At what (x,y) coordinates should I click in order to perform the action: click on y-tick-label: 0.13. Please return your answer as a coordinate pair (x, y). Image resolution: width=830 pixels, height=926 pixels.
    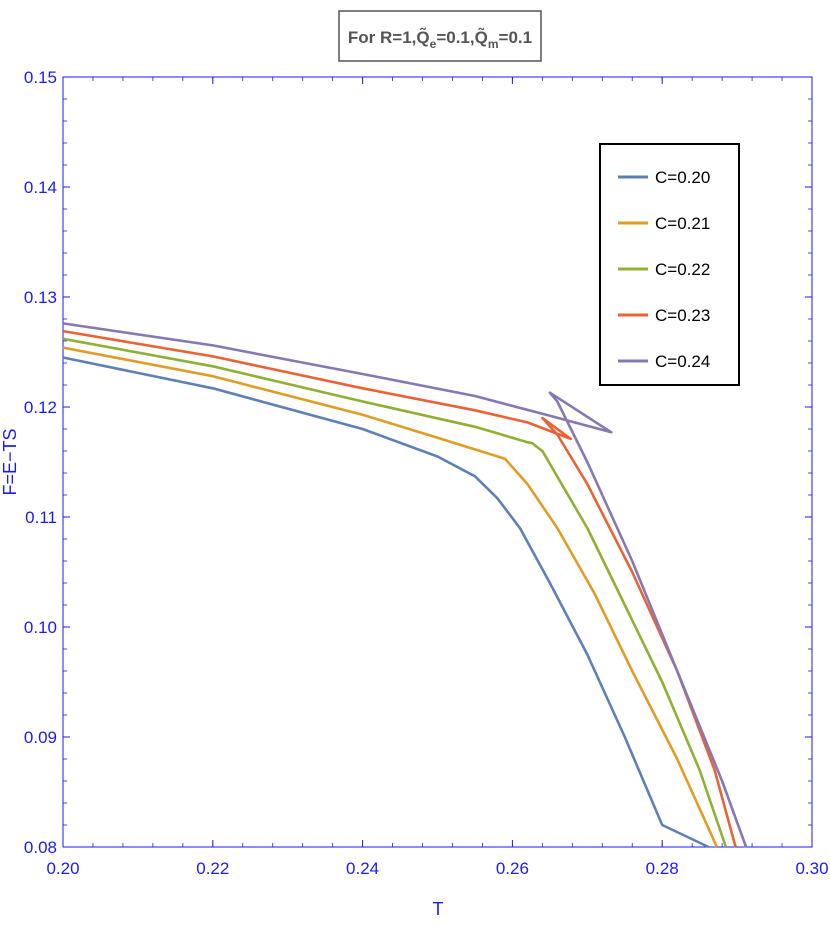
    Looking at the image, I should click on (40, 297).